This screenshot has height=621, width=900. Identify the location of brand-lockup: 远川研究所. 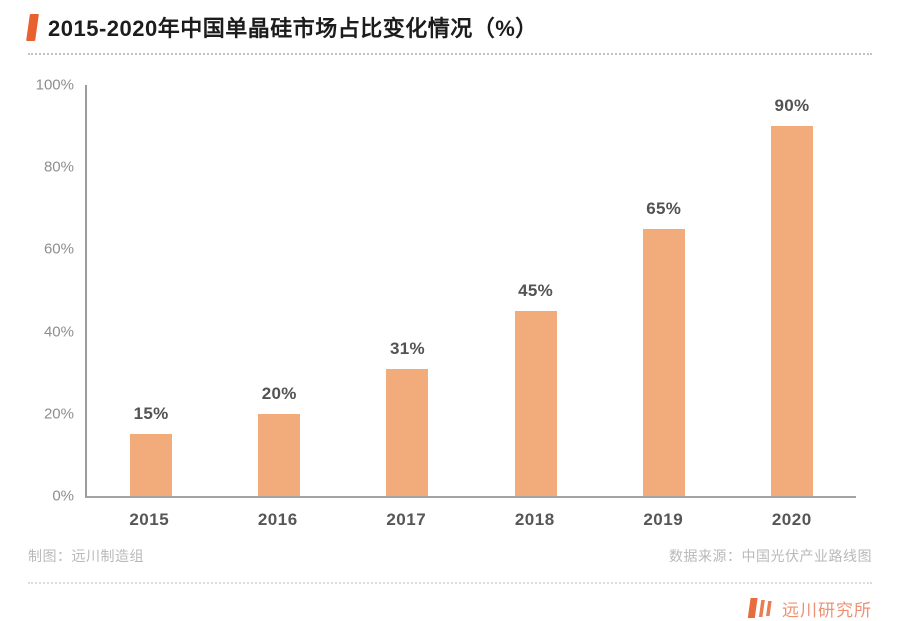
(450, 608).